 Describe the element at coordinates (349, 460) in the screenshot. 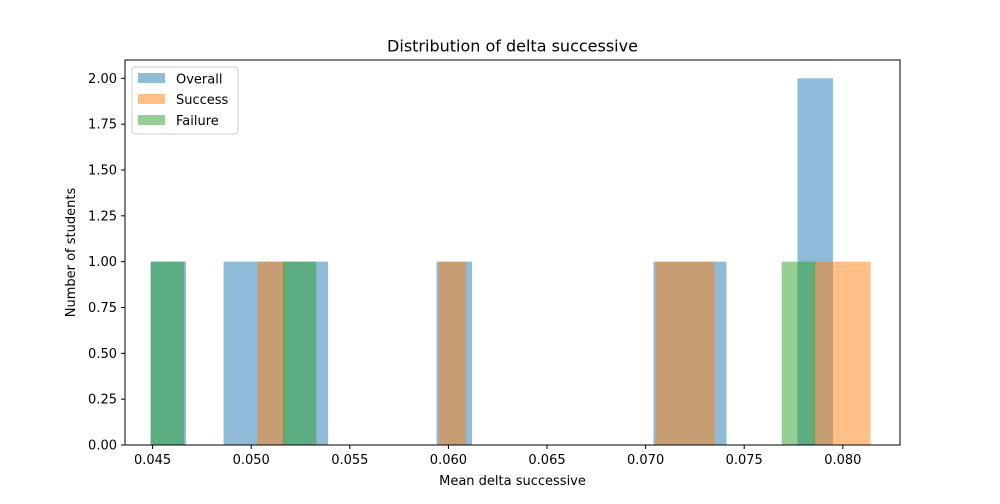

I see `x-tick-label: 0.055` at that location.